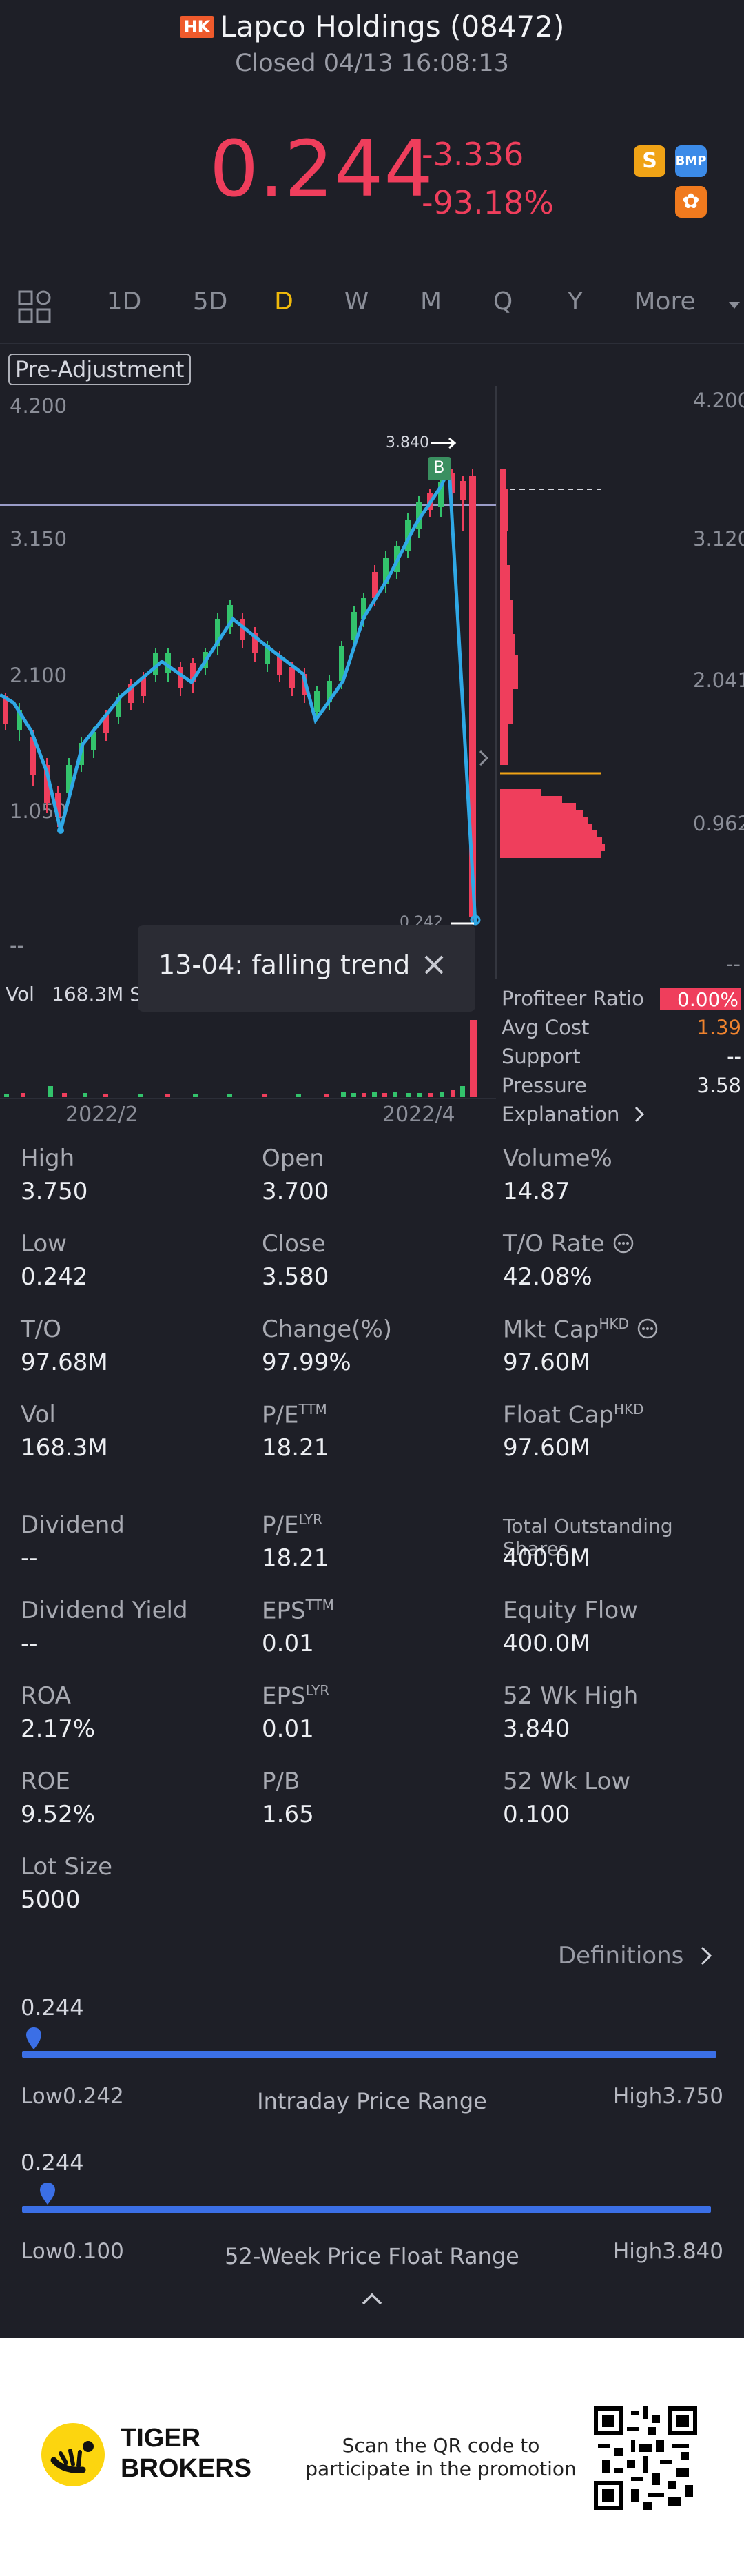 The width and height of the screenshot is (744, 2576). What do you see at coordinates (47, 2195) in the screenshot?
I see `location-pin-icon` at bounding box center [47, 2195].